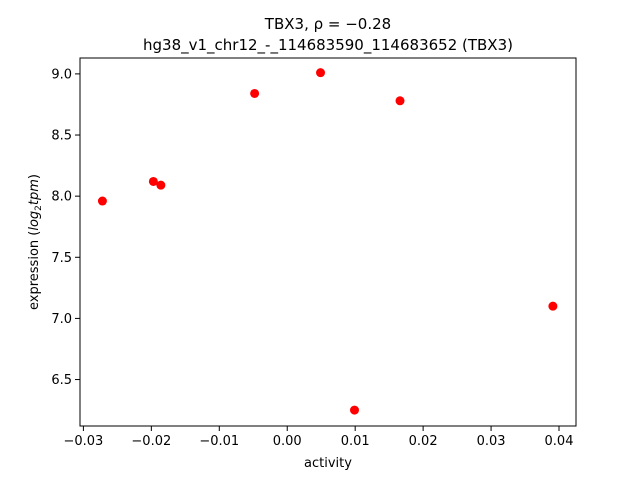  I want to click on x-tick-label: 0.03, so click(491, 441).